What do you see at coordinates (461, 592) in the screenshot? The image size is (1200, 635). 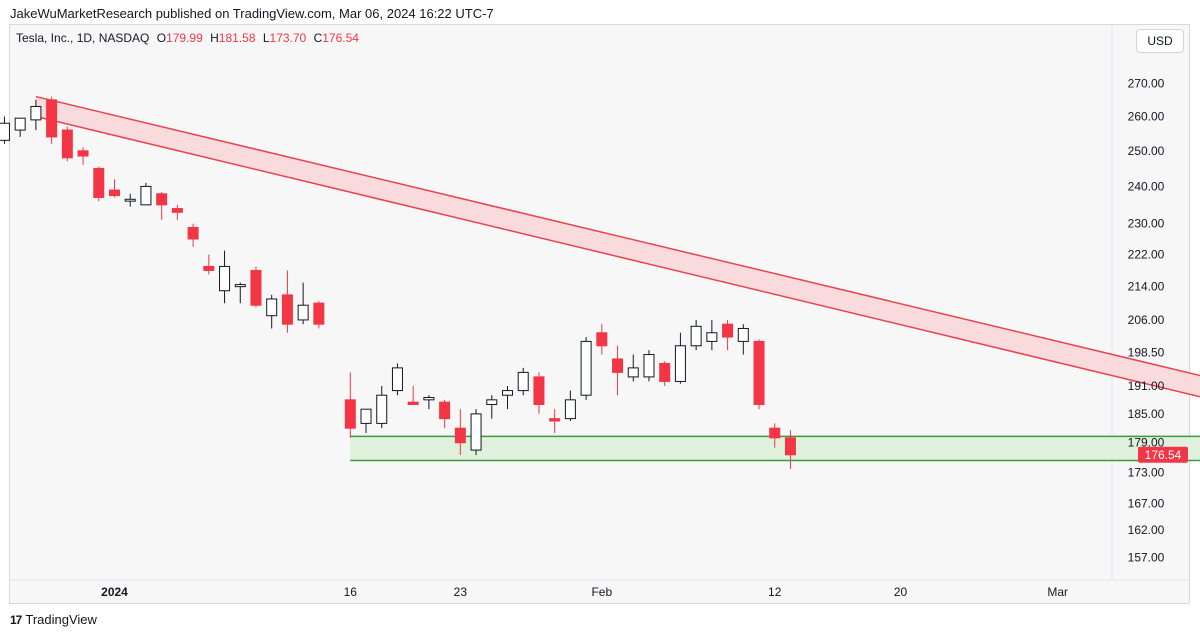 I see `x-tick-label: 23` at bounding box center [461, 592].